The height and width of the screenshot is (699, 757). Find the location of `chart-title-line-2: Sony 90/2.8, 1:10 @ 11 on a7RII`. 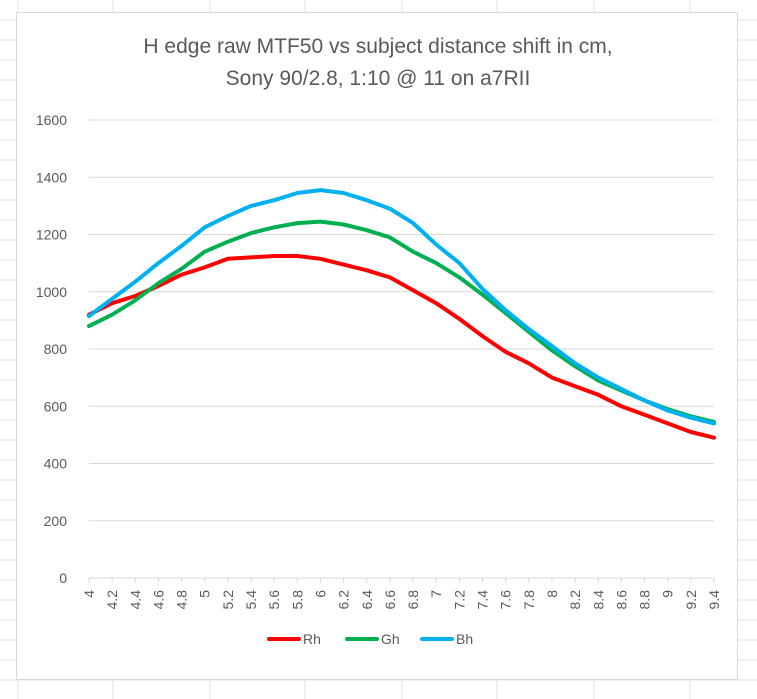

chart-title-line-2: Sony 90/2.8, 1:10 @ 11 on a7RII is located at coordinates (378, 78).